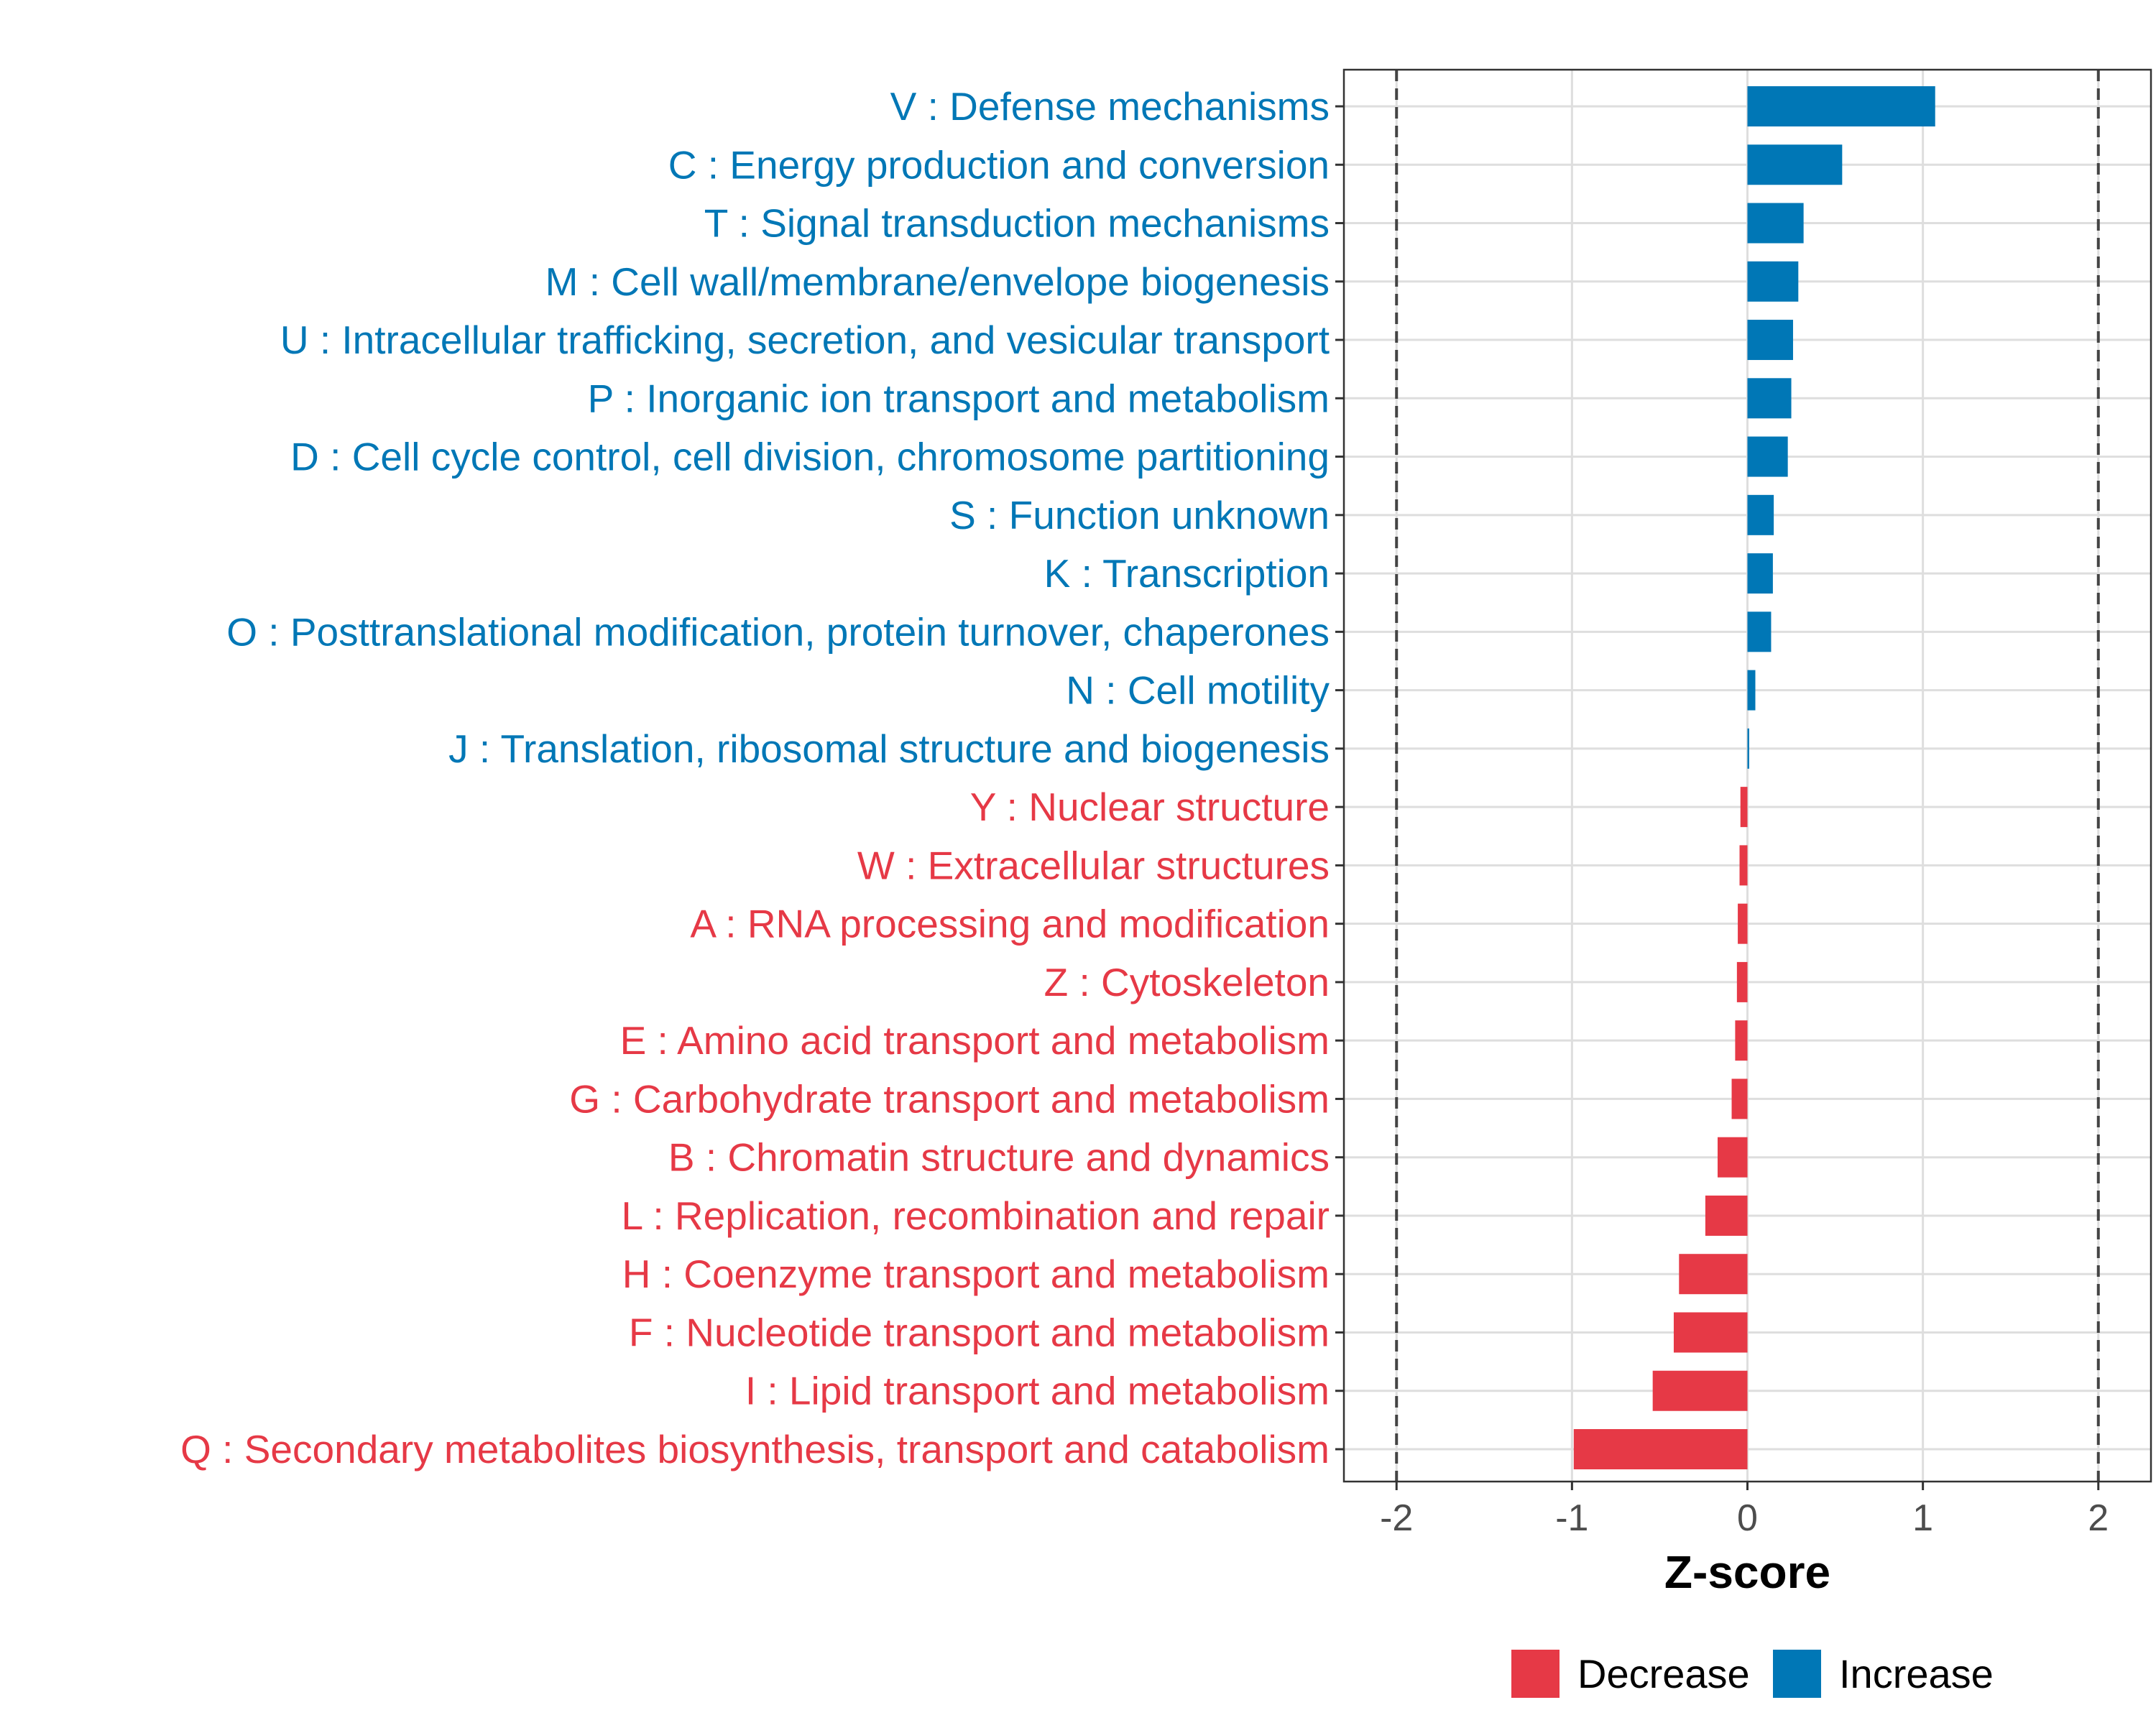 Image resolution: width=2156 pixels, height=1728 pixels. What do you see at coordinates (980, 1332) in the screenshot?
I see `category-label: F : Nucleotide transport and metabolism` at bounding box center [980, 1332].